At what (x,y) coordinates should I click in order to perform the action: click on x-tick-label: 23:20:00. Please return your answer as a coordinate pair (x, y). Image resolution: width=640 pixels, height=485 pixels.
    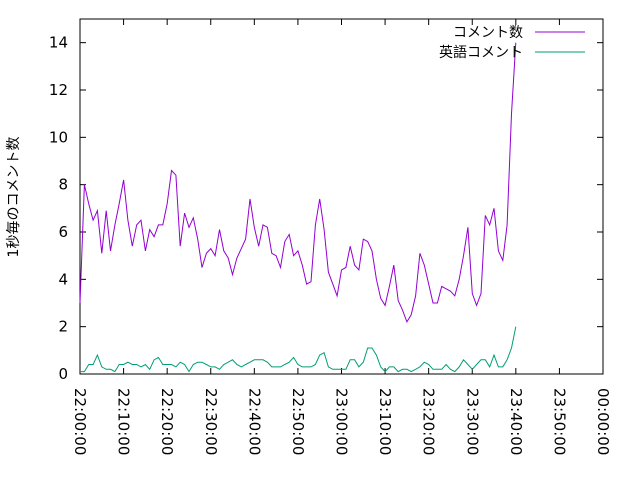
    Looking at the image, I should click on (429, 421).